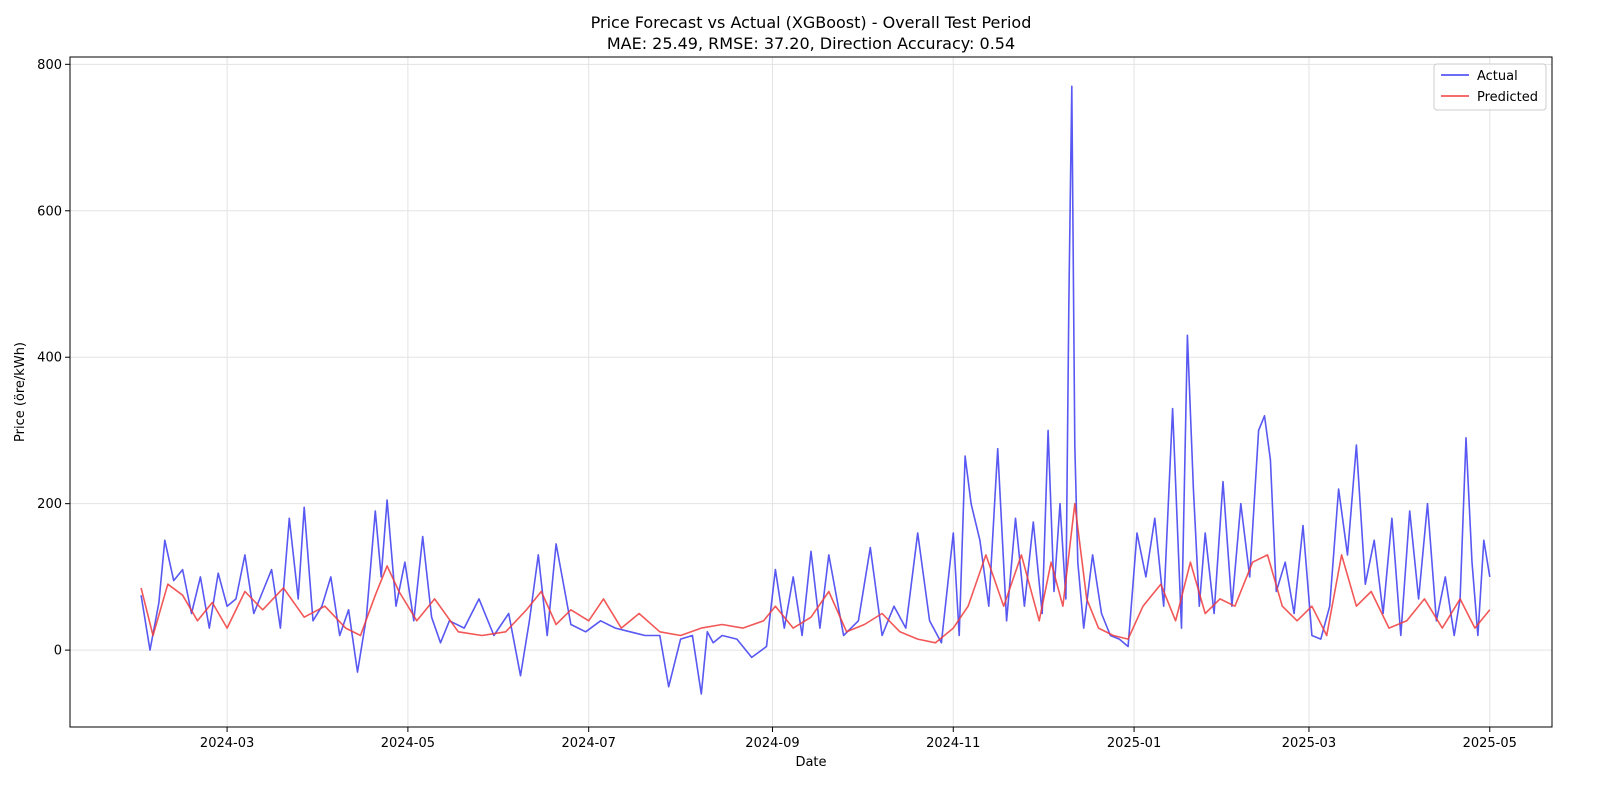  What do you see at coordinates (408, 743) in the screenshot?
I see `x-tick-label: 2024-05` at bounding box center [408, 743].